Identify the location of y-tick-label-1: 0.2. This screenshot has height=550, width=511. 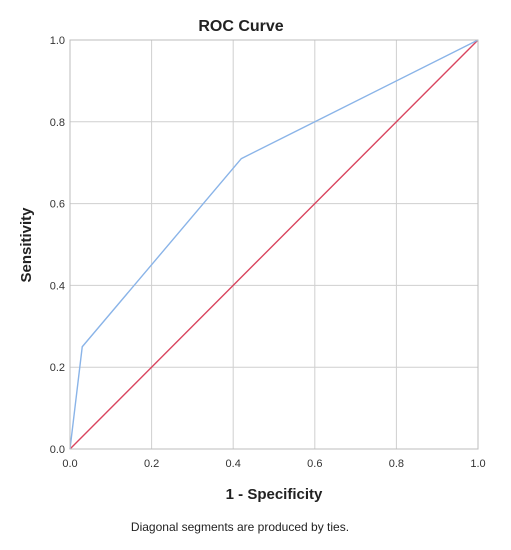
(57, 368).